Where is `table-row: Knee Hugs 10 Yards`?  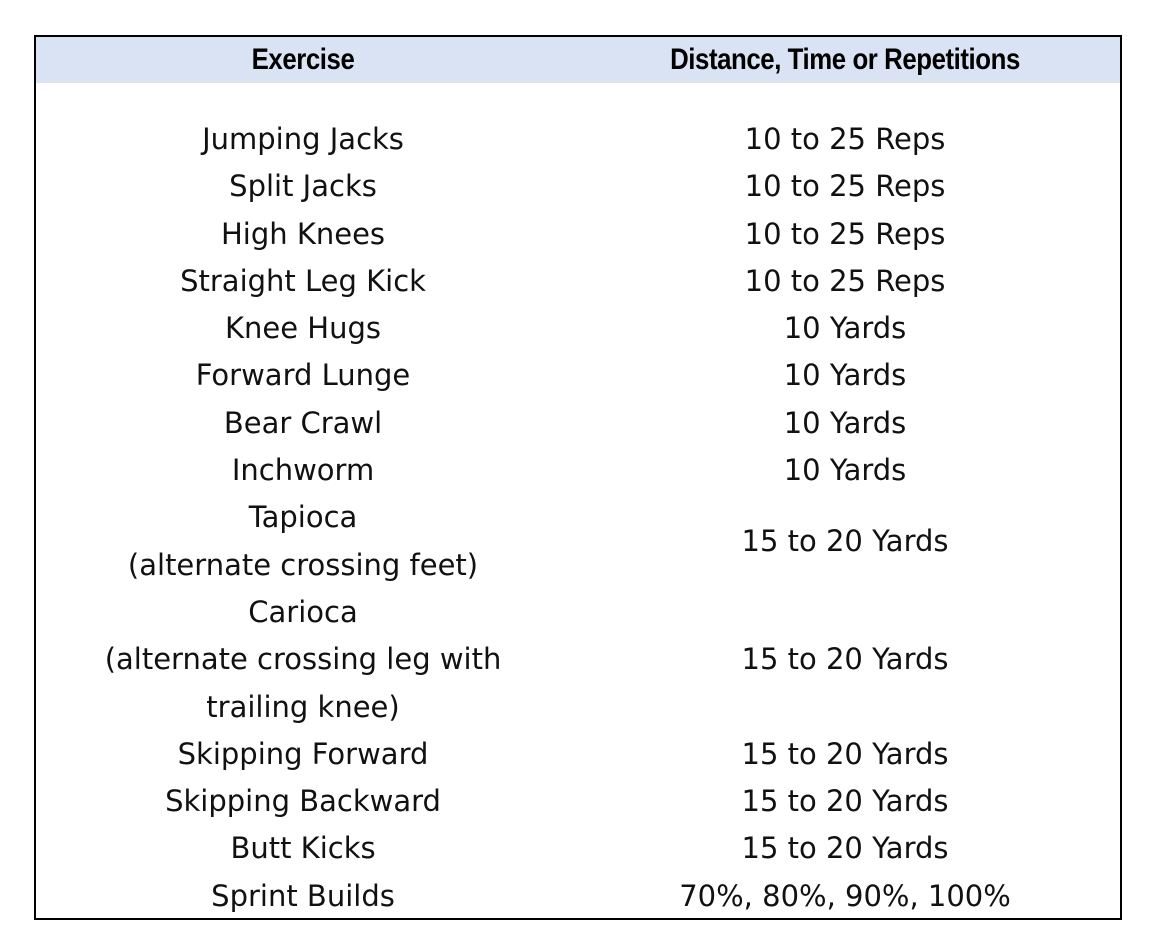
table-row: Knee Hugs 10 Yards is located at coordinates (578, 328).